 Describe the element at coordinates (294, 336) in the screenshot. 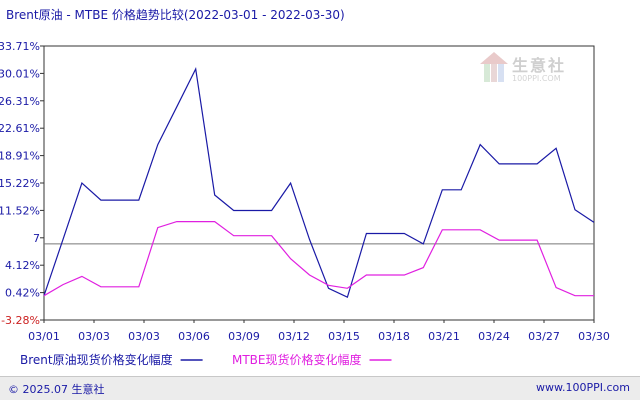

I see `x-tick-label: 03/12` at that location.